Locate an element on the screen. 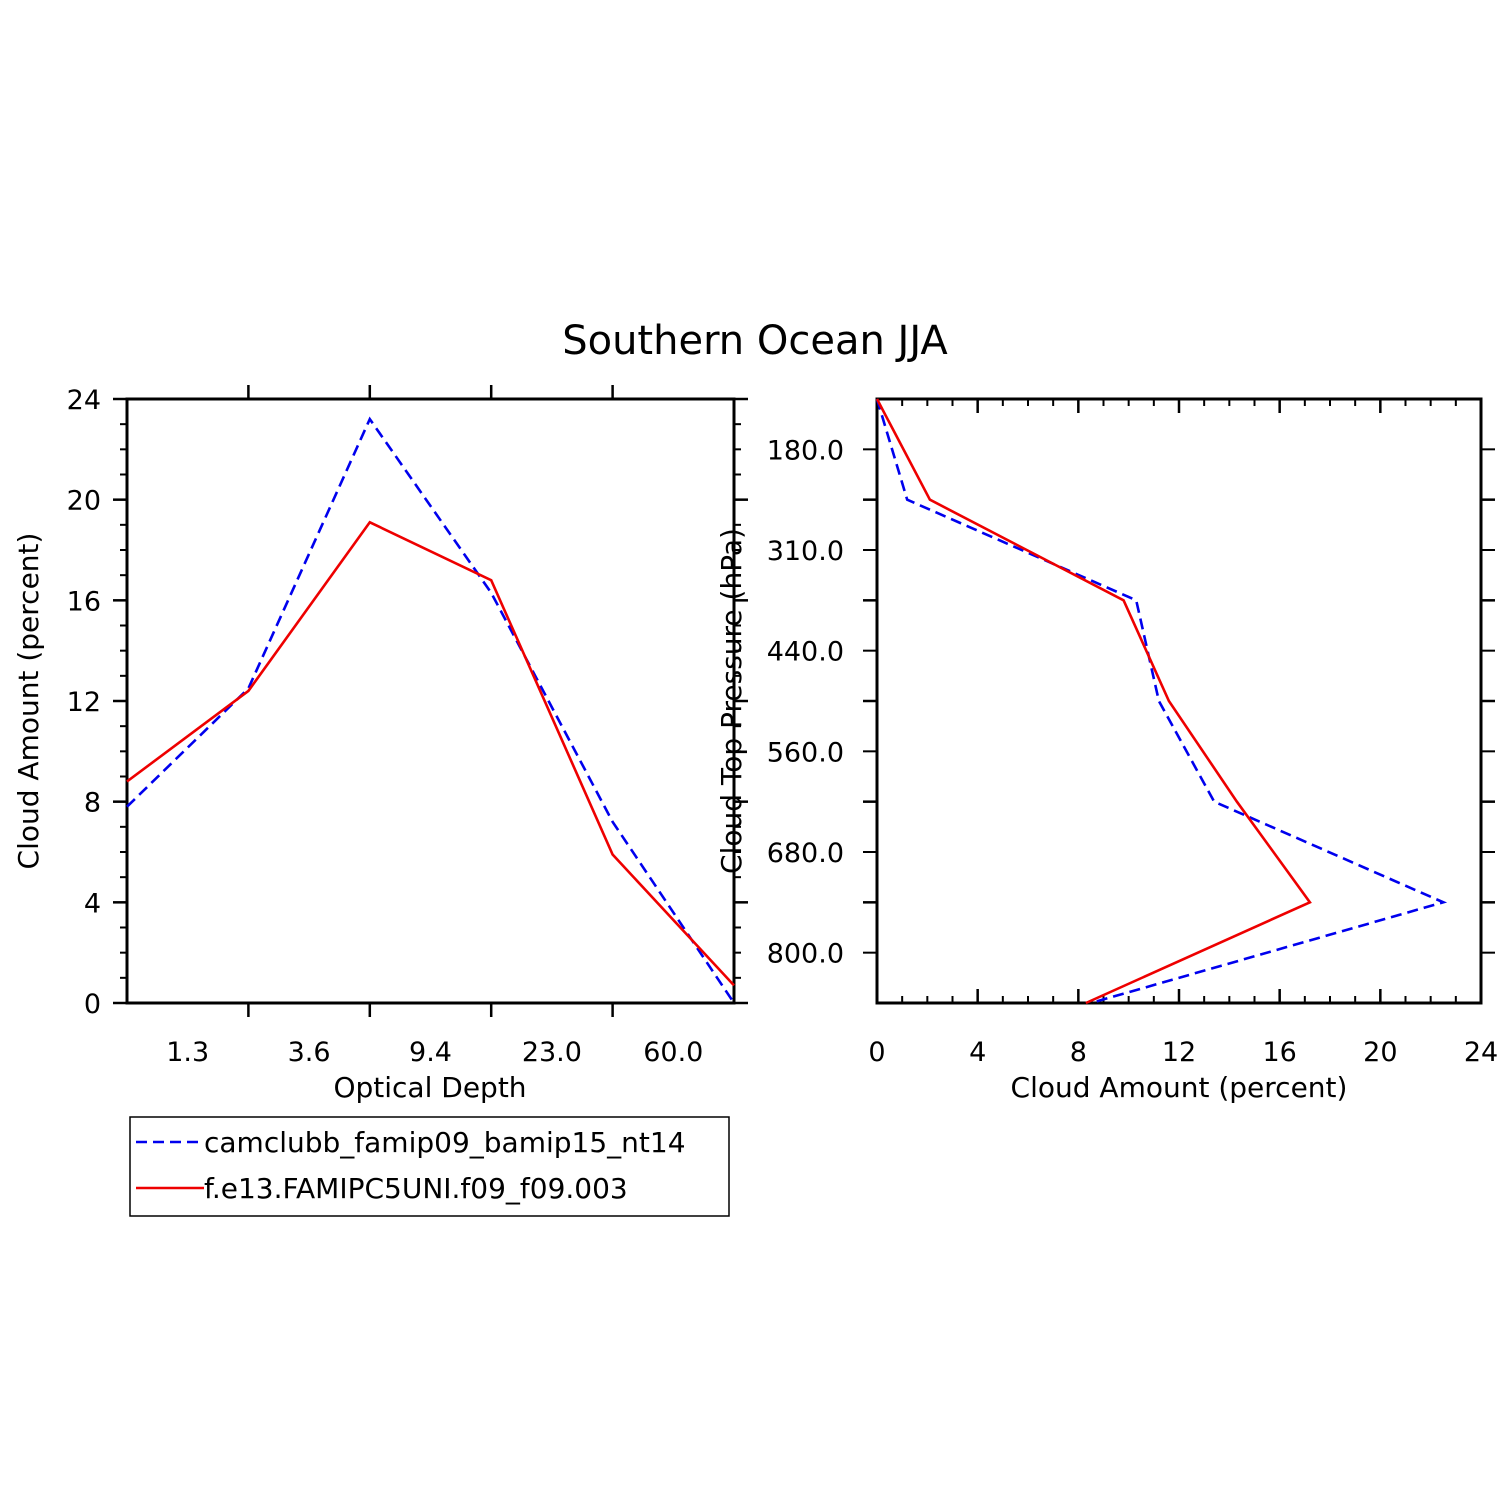 The height and width of the screenshot is (1510, 1510). legend-label-fe13: f.e13.FAMIPC5UNI.f09_f09.003 is located at coordinates (416, 1188).